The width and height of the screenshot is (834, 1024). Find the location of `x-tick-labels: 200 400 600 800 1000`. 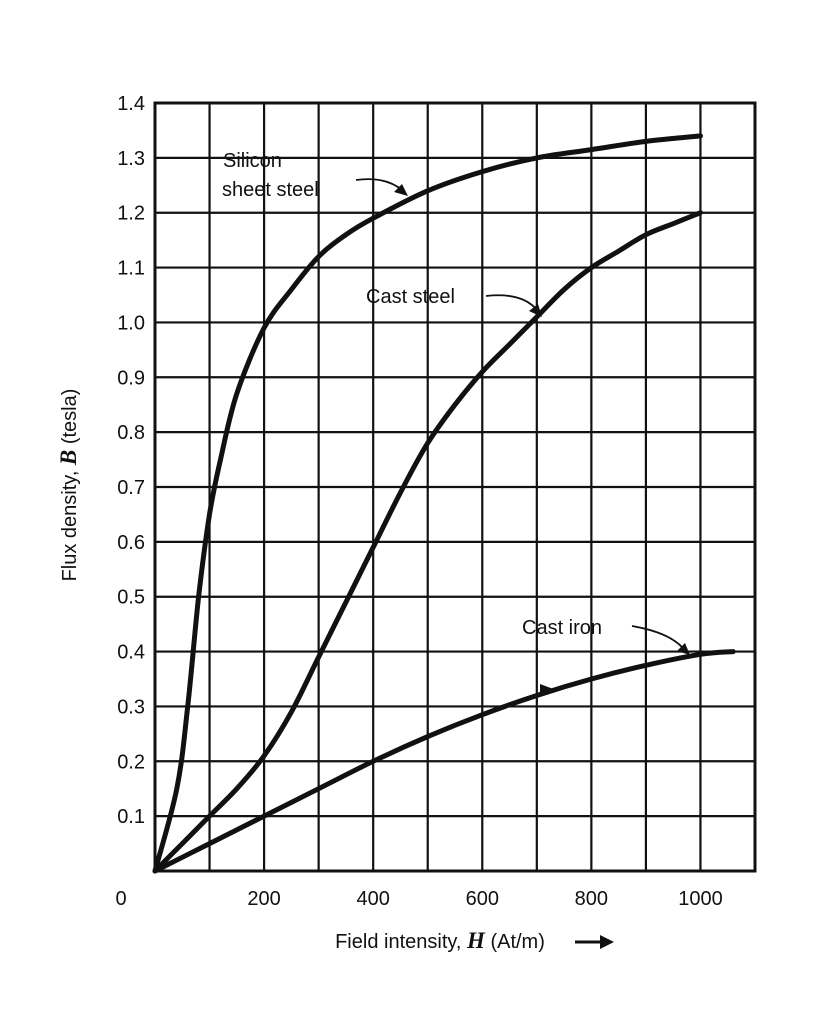

x-tick-labels: 200 400 600 800 1000 is located at coordinates (484, 899).